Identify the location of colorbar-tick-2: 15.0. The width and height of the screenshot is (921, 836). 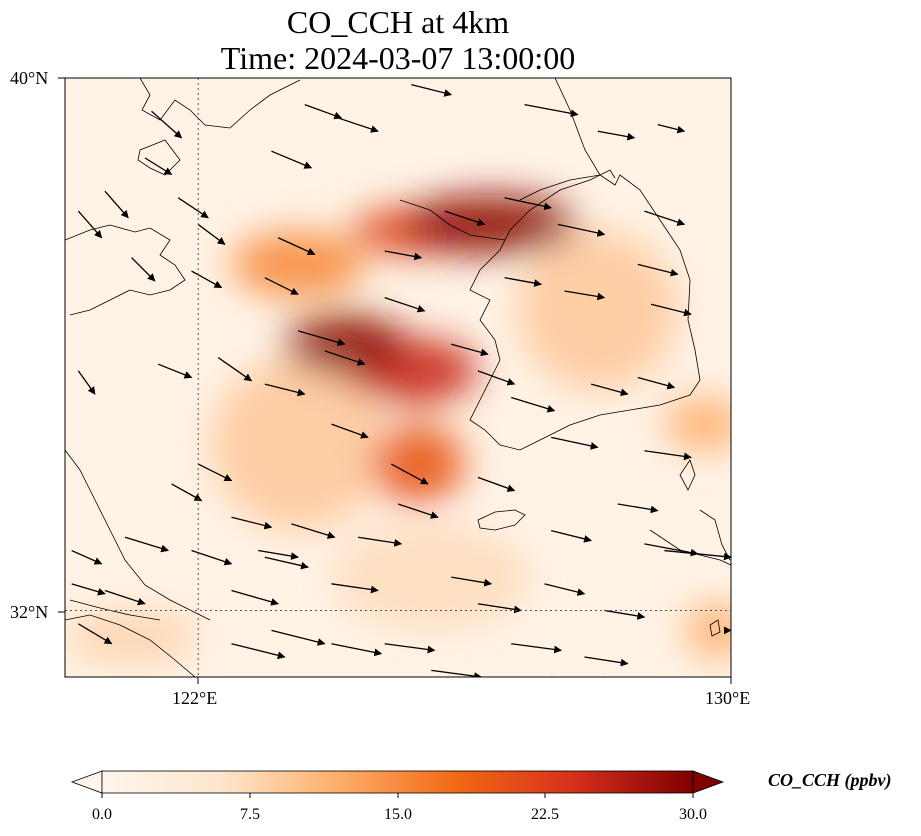
(398, 814).